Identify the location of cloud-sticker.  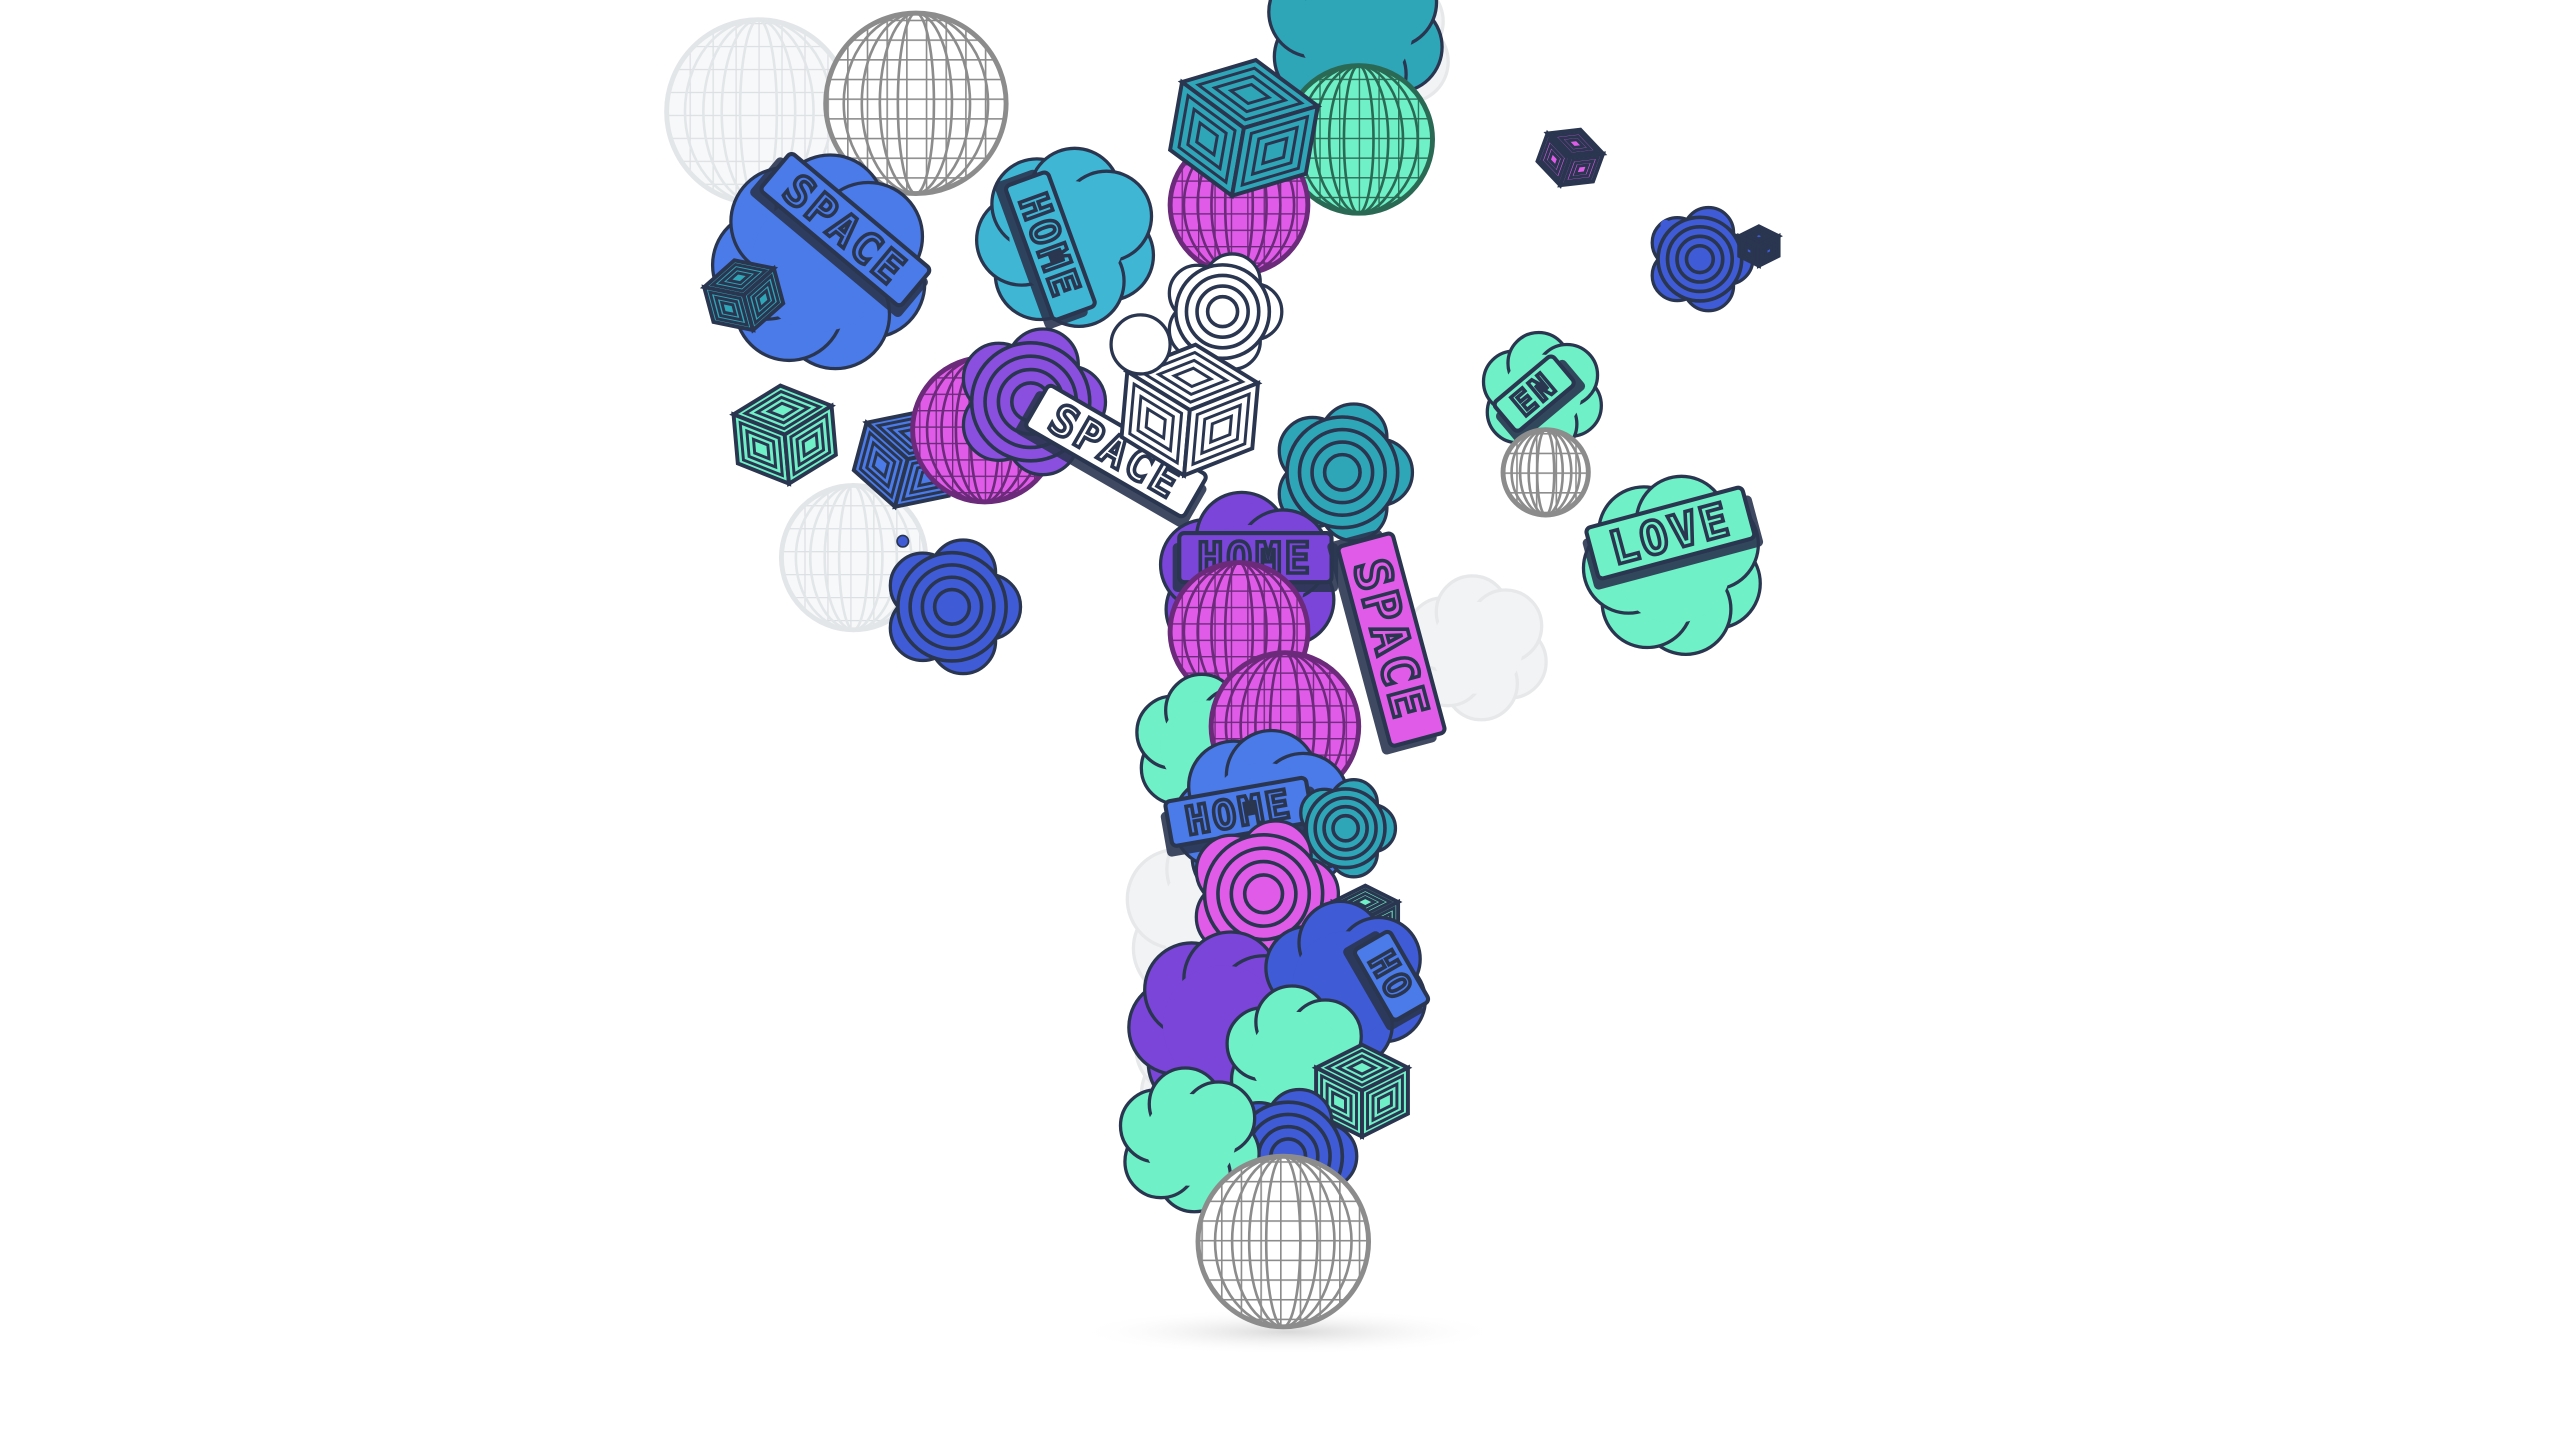
(1189, 1140).